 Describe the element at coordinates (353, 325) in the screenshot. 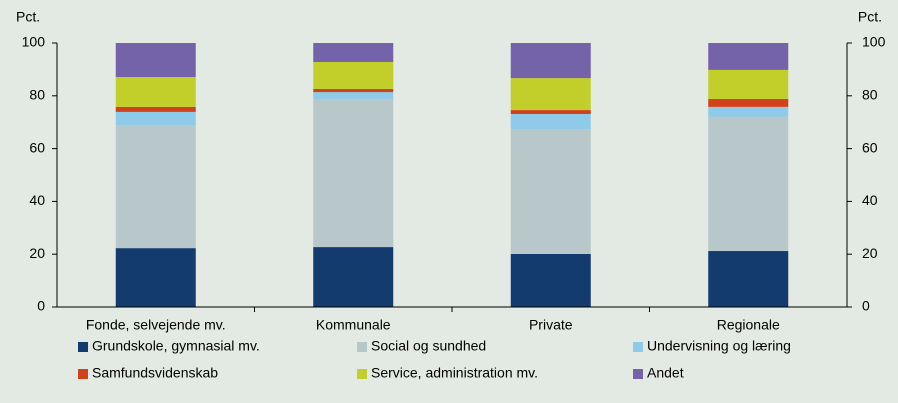

I see `x-tick-label: Kommunale` at that location.